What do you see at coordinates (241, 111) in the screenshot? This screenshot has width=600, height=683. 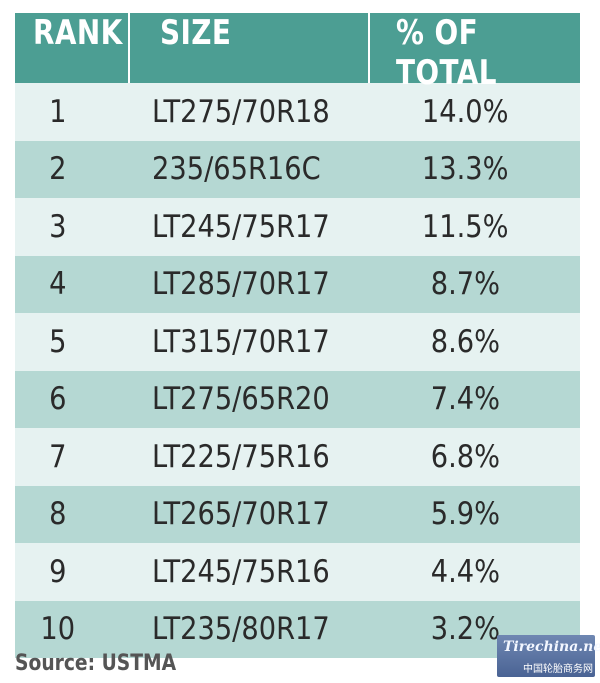 I see `size-cell-text: LT275/70R18` at bounding box center [241, 111].